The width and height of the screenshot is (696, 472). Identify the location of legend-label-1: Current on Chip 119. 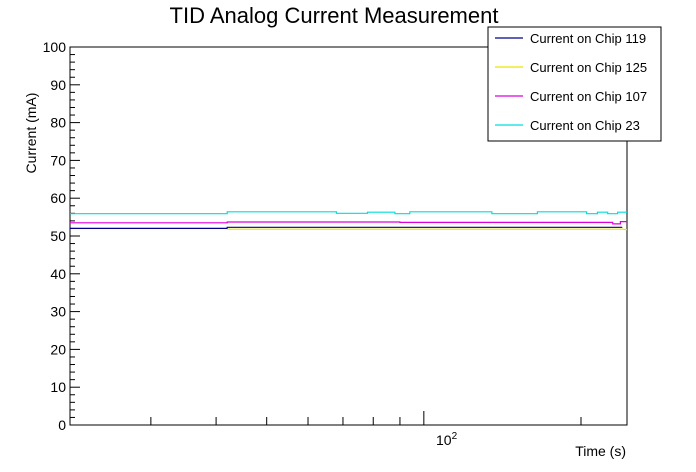
(588, 38).